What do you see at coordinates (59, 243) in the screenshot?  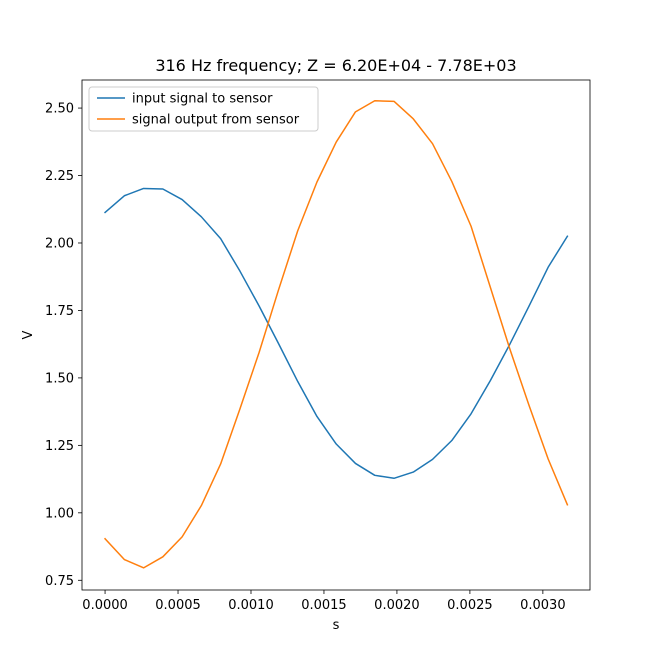 I see `y-tick-label: 2.00` at bounding box center [59, 243].